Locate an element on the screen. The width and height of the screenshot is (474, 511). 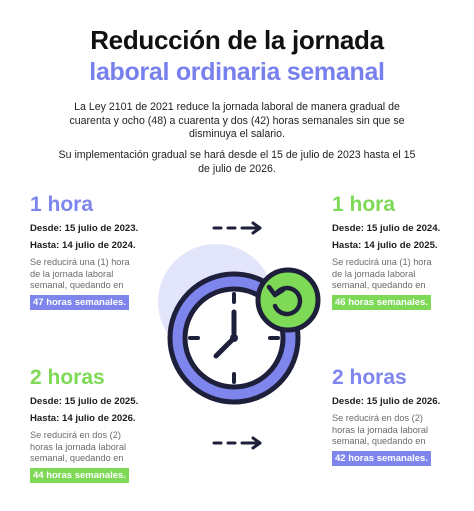
step-2-until: Hasta: 14 julio de 2025. is located at coordinates (385, 245).